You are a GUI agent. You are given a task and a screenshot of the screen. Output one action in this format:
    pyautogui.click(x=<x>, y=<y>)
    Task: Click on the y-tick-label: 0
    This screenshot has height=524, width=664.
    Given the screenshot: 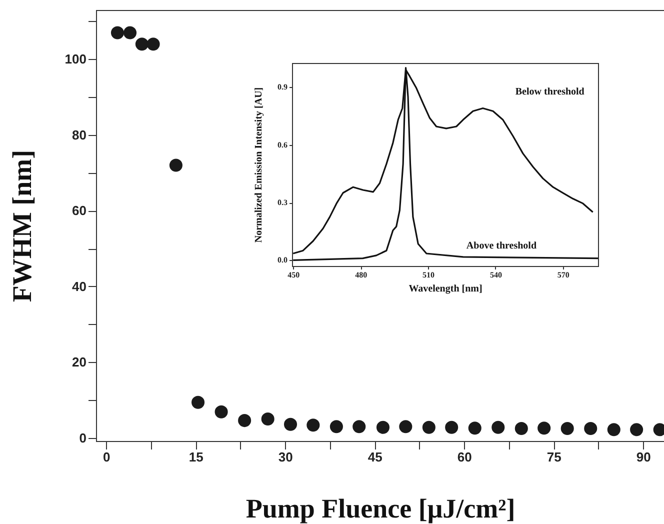 What is the action you would take?
    pyautogui.click(x=82, y=438)
    